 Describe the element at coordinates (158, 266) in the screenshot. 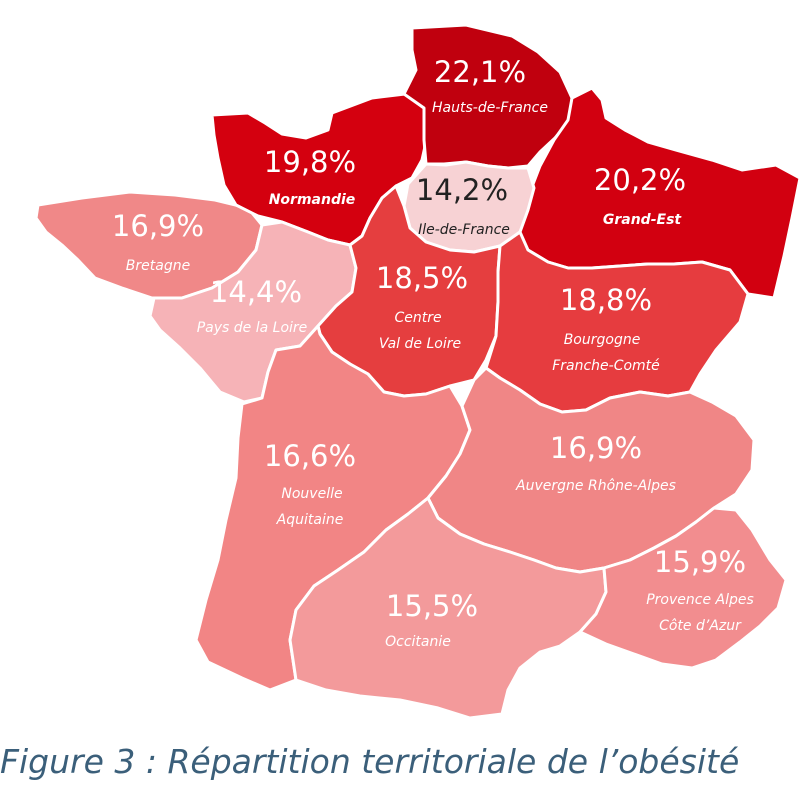

I see `label-name-bretagne: Bretagne` at that location.